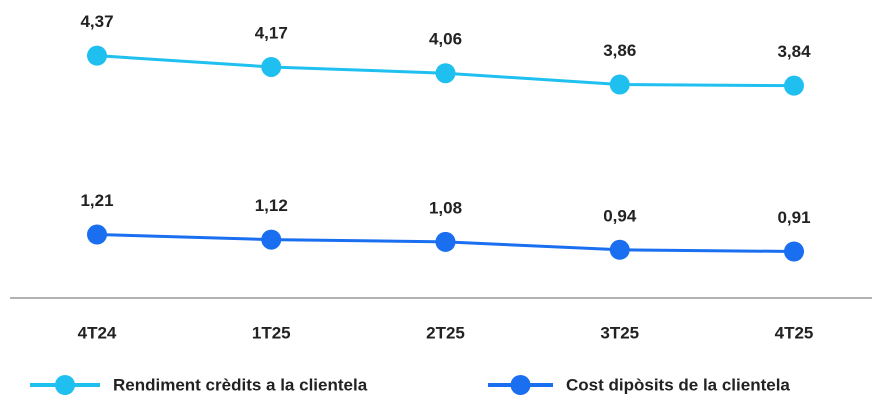 This screenshot has width=872, height=407. I want to click on data-label: 0,94, so click(620, 215).